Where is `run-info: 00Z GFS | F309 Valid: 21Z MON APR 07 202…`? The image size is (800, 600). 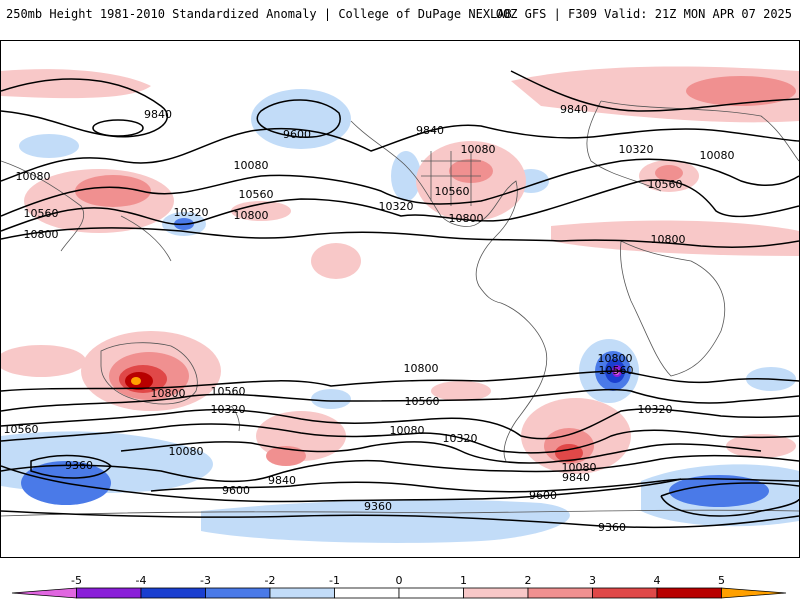 run-info: 00Z GFS | F309 Valid: 21Z MON APR 07 202… is located at coordinates (643, 14).